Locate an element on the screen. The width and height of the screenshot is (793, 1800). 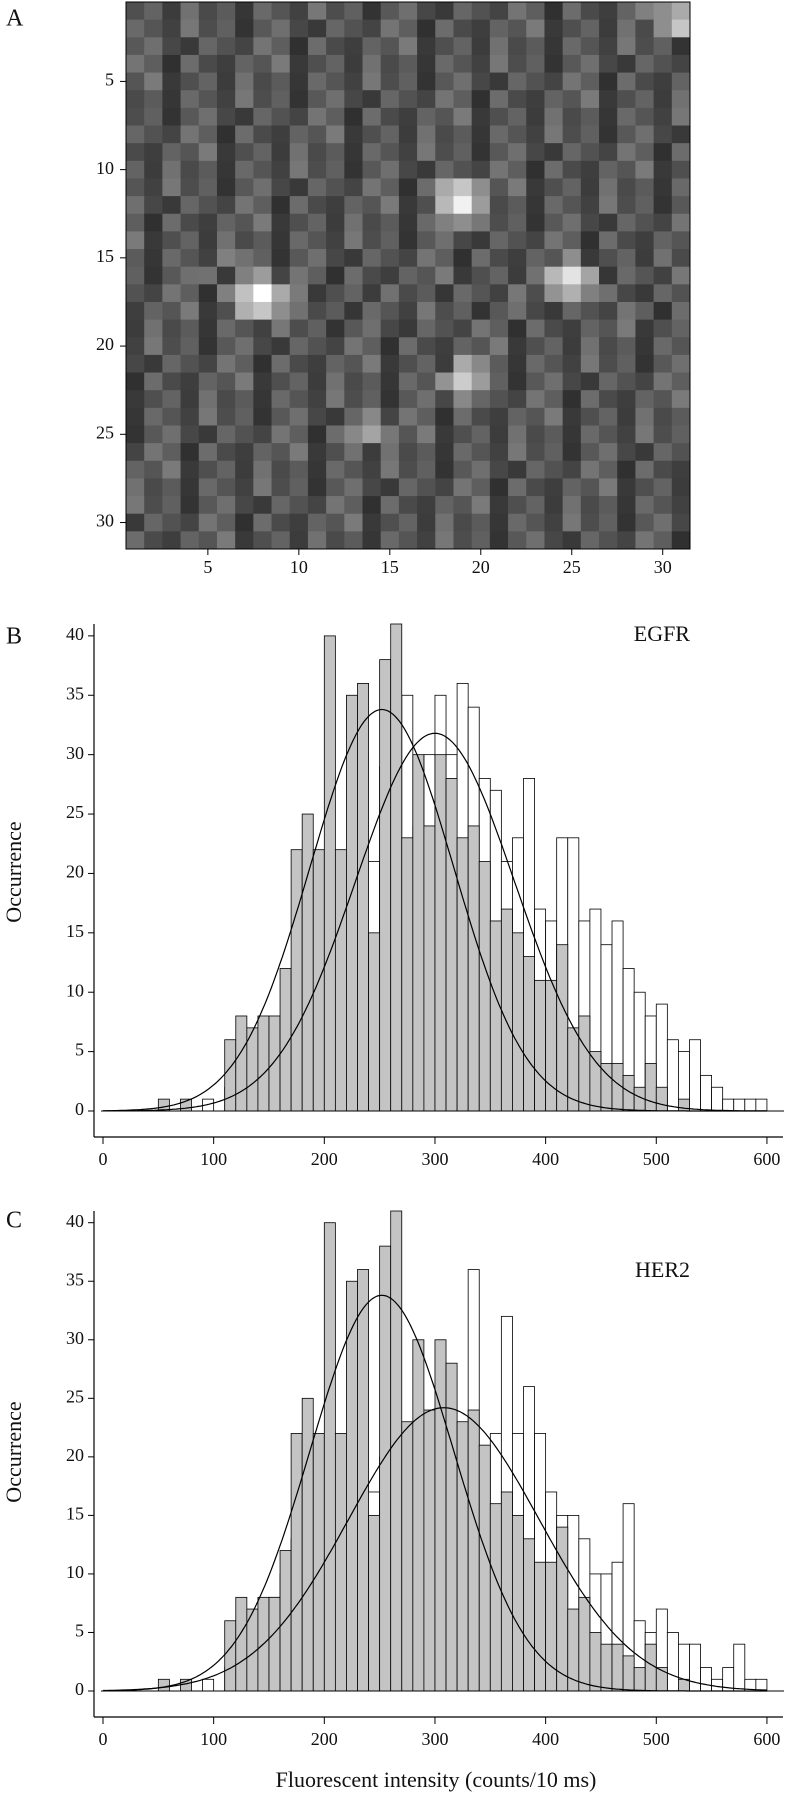
x-tick-label: 10 is located at coordinates (299, 567).